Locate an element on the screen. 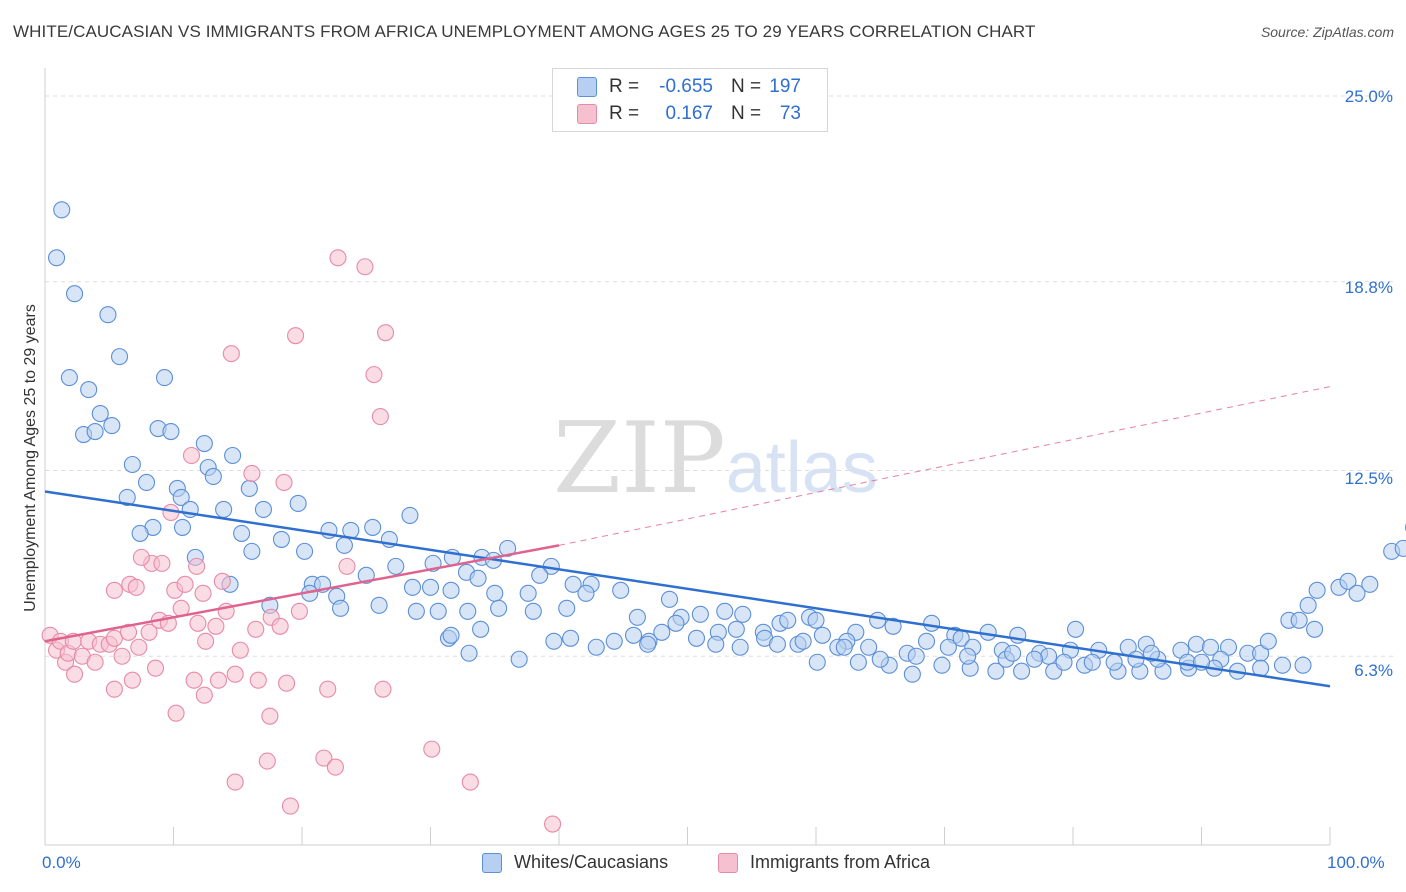 This screenshot has width=1406, height=892. watermark: ZIPatlas is located at coordinates (715, 459).